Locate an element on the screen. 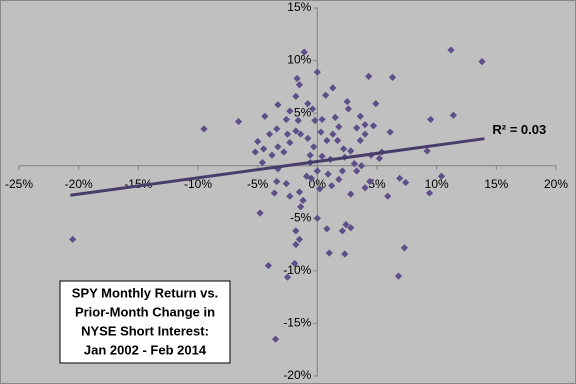 The width and height of the screenshot is (576, 384). x-tick-label: 20% is located at coordinates (556, 184).